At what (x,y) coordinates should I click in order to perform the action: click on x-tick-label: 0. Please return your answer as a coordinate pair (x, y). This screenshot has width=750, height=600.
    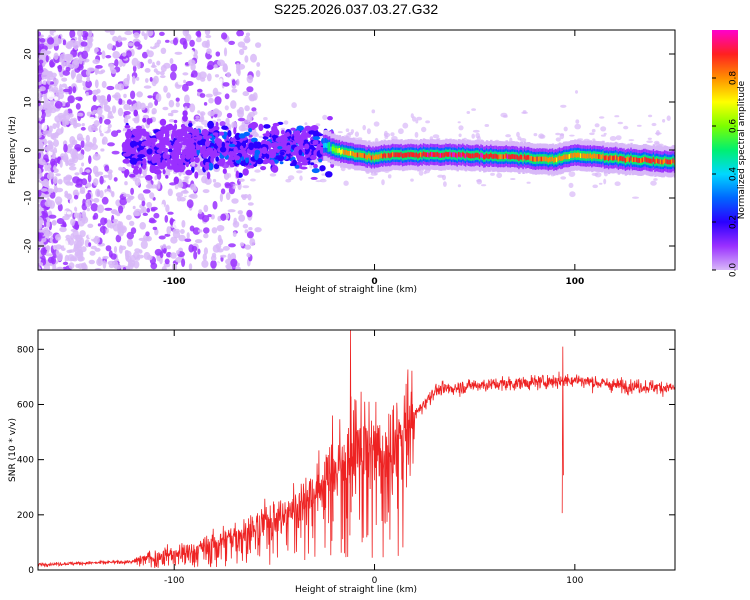
    Looking at the image, I should click on (375, 581).